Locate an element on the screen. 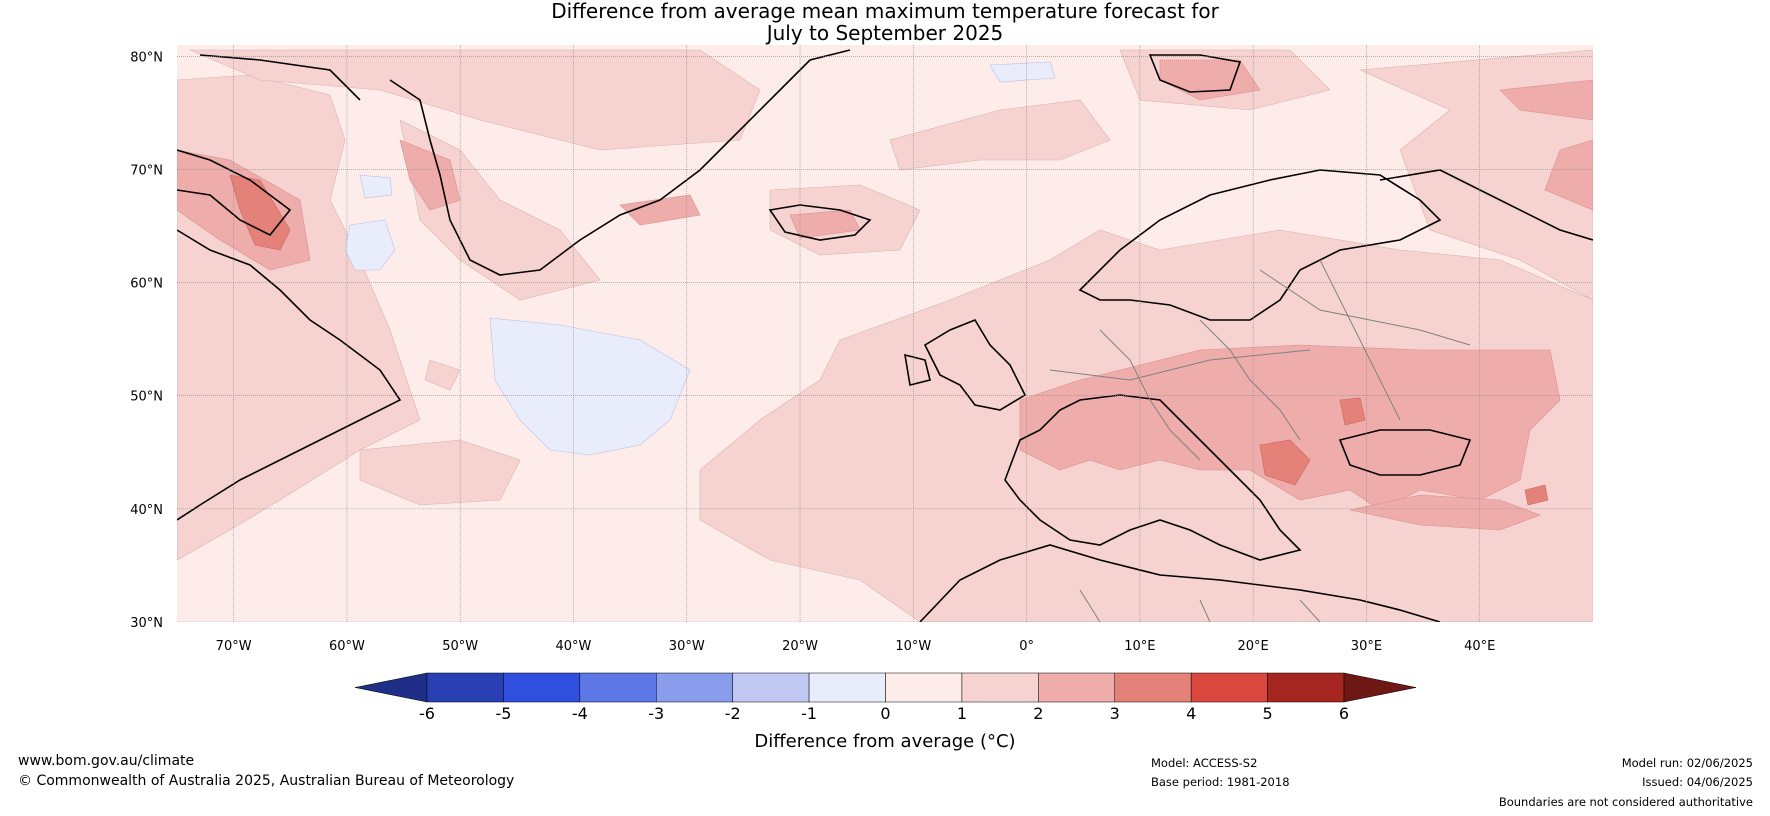  anomaly-band-labrador-sea is located at coordinates (590, 386).